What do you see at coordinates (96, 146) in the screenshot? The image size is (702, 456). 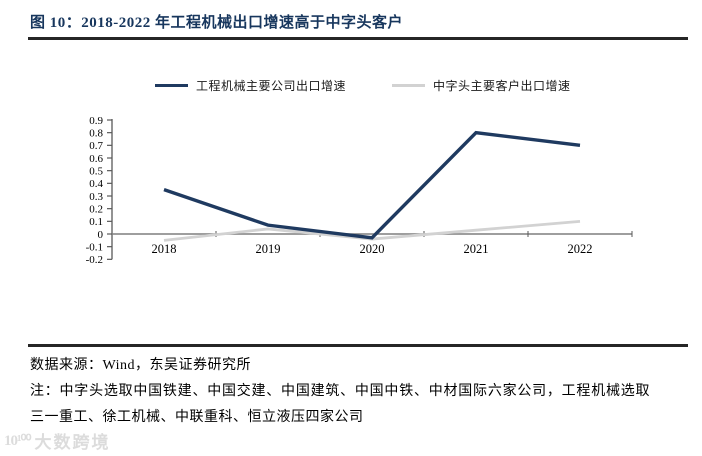 I see `svg-text: 0.7` at bounding box center [96, 146].